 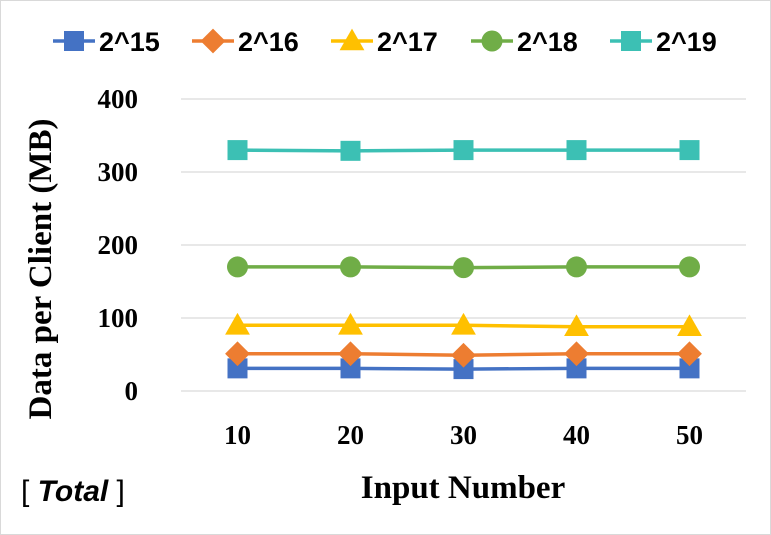 I want to click on total-note: [ Total ], so click(x=73, y=492).